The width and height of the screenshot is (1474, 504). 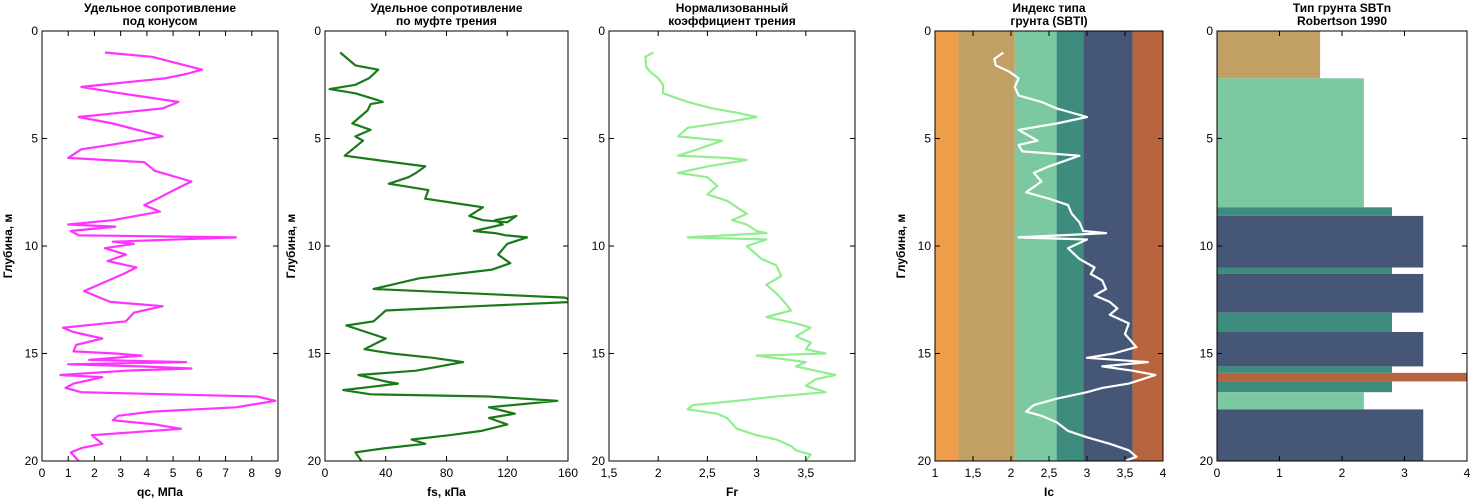 I want to click on x-tick-label: 5, so click(x=173, y=473).